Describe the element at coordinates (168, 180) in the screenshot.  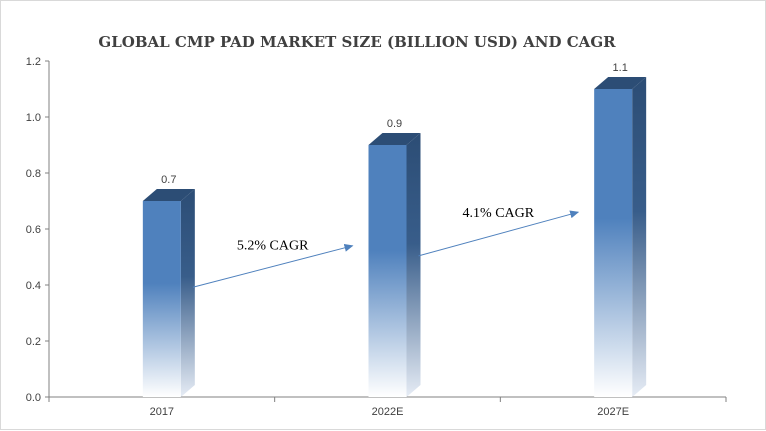
I see `data-label: 0.7` at that location.